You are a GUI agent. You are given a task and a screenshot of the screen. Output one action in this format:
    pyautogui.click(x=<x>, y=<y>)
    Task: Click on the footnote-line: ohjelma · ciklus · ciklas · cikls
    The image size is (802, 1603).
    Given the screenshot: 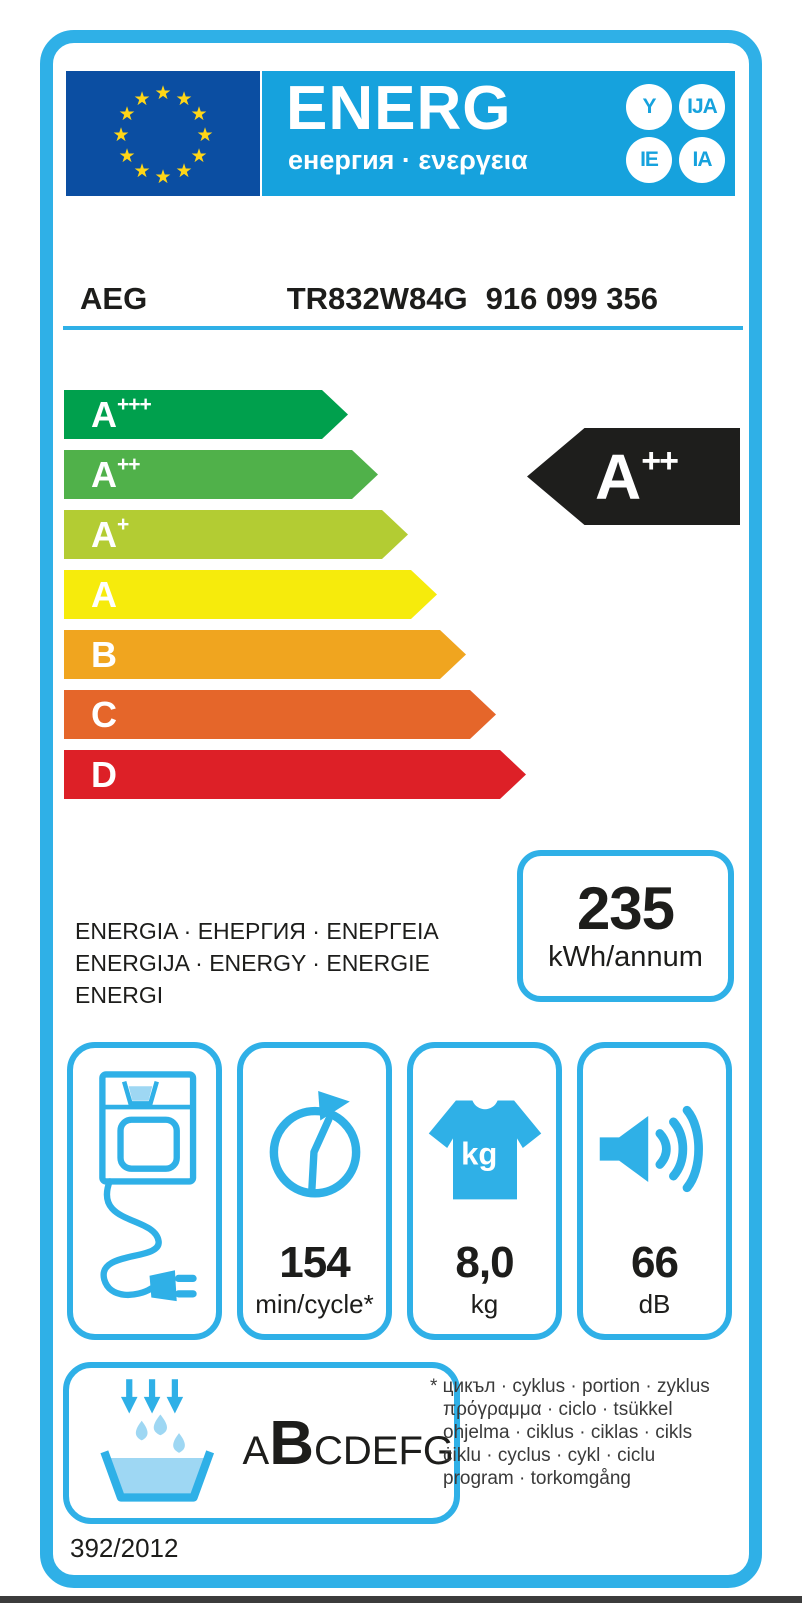 What is the action you would take?
    pyautogui.click(x=568, y=1432)
    